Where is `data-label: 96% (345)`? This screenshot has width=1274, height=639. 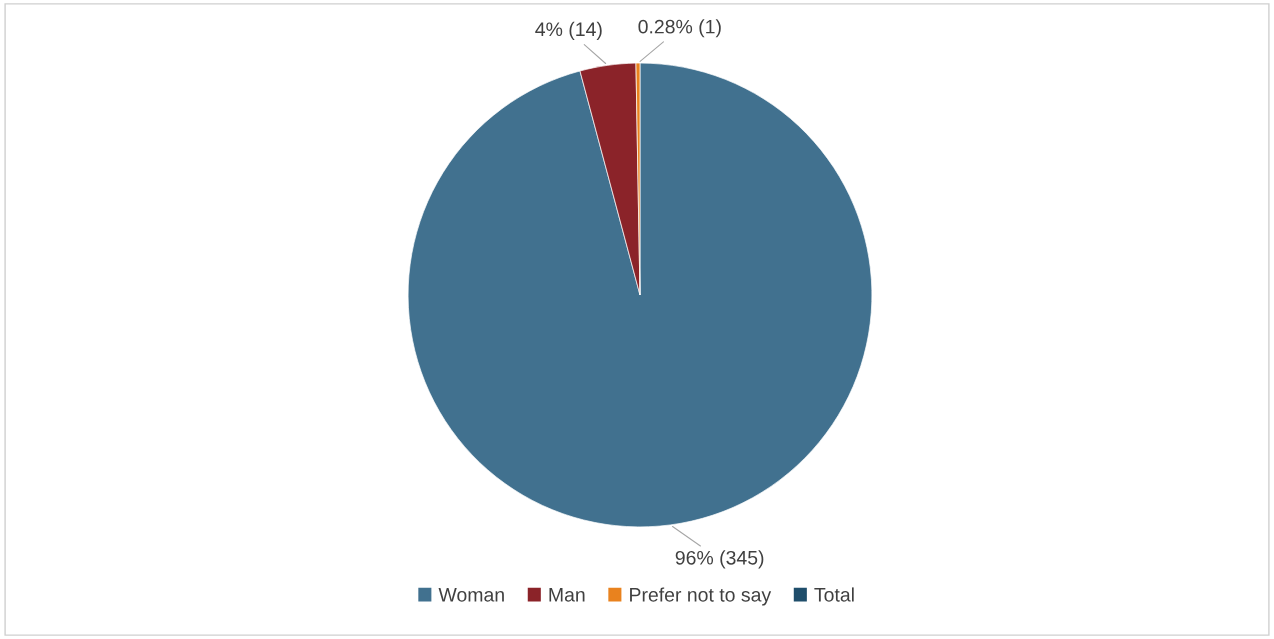
data-label: 96% (345) is located at coordinates (719, 559).